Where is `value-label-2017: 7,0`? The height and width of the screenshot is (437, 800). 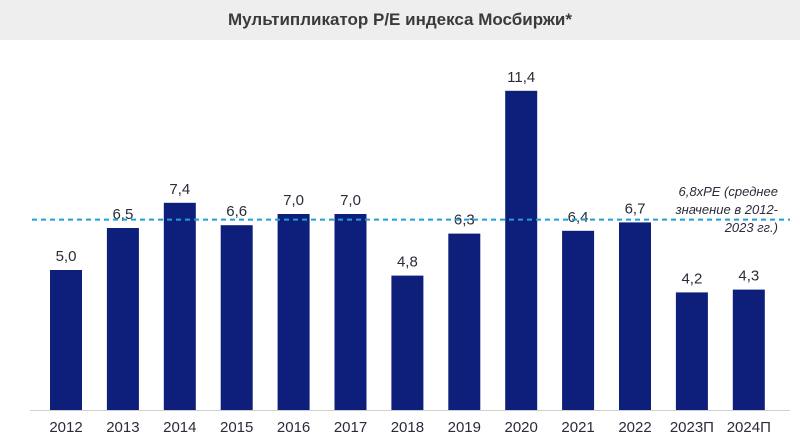
value-label-2017: 7,0 is located at coordinates (350, 200).